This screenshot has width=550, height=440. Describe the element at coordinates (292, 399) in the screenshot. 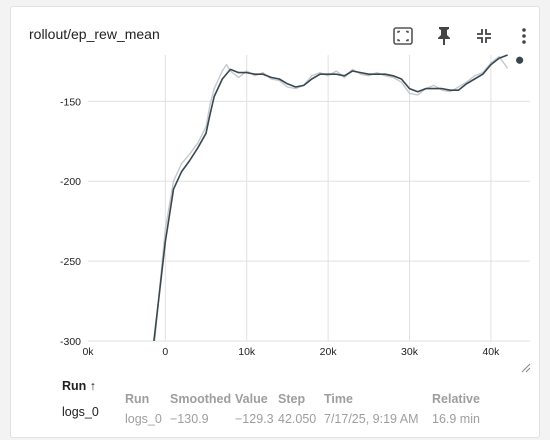

I see `col-header-step: Step` at that location.